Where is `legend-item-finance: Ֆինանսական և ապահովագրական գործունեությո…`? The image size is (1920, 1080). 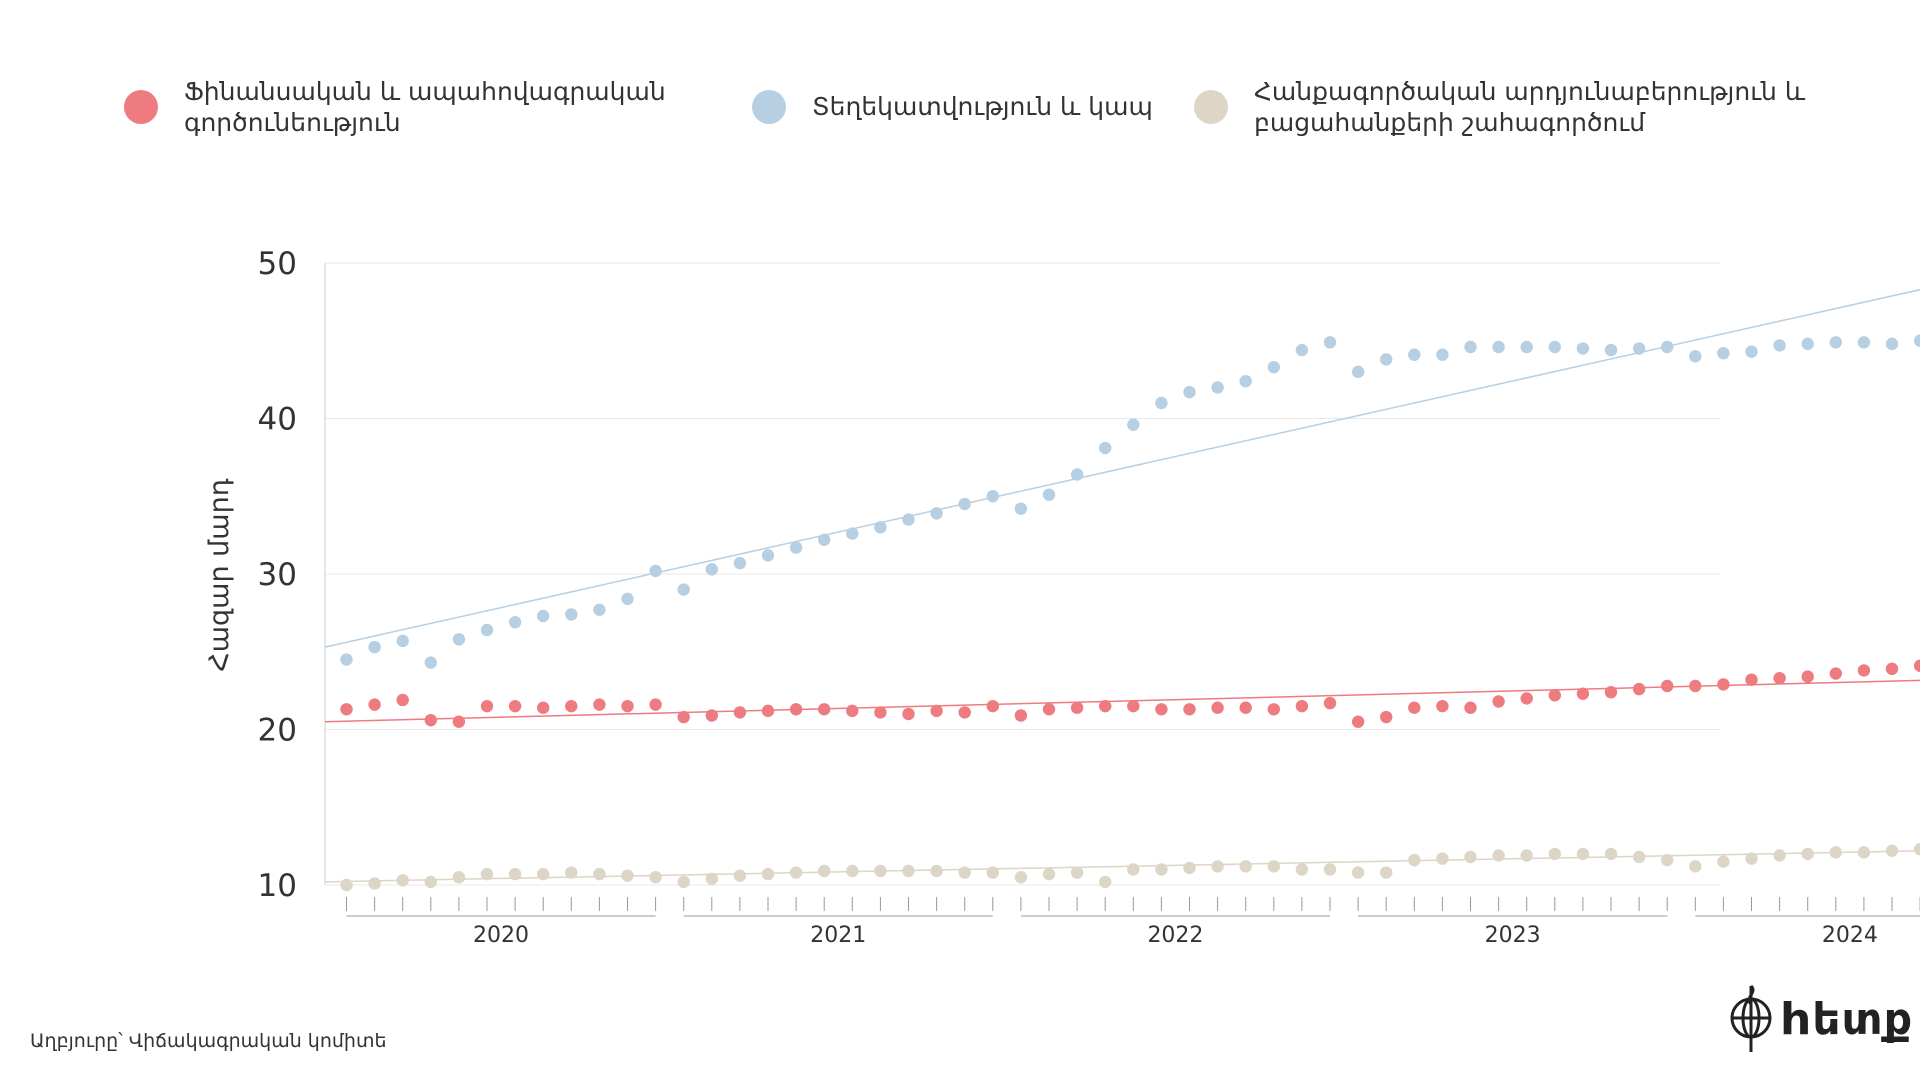 legend-item-finance: Ֆինանսական և ապահովագրական գործունեությո… is located at coordinates (395, 107).